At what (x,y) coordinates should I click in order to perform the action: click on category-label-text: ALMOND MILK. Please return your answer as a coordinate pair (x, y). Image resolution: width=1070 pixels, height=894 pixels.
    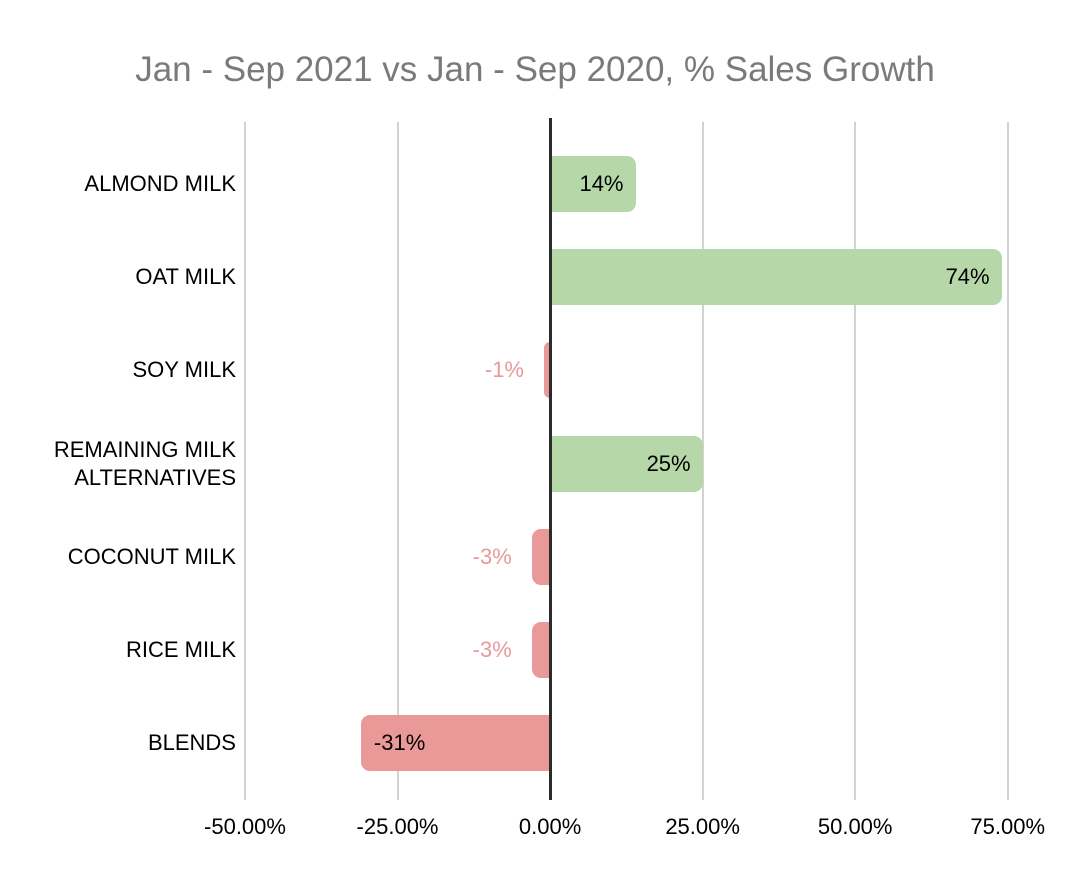
    Looking at the image, I should click on (160, 183).